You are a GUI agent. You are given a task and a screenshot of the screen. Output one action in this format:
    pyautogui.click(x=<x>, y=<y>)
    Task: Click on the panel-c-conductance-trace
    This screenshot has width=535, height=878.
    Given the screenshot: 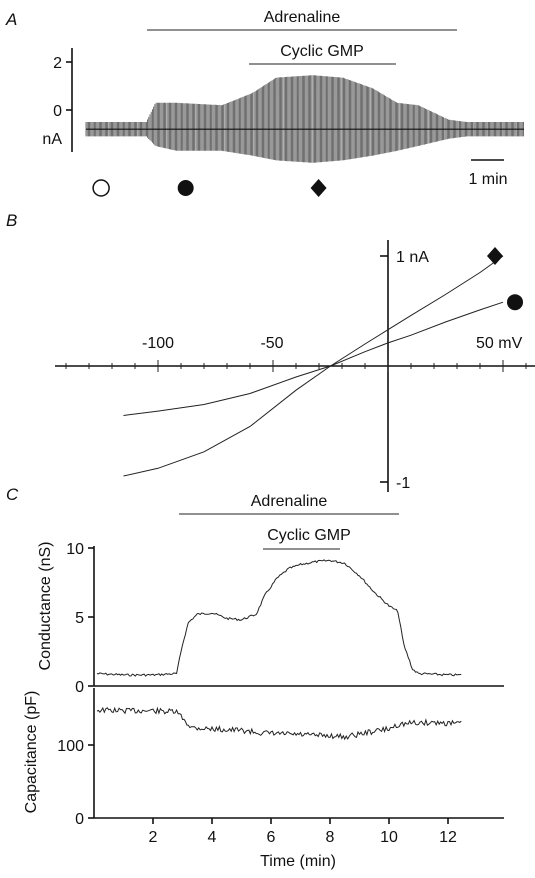 What is the action you would take?
    pyautogui.click(x=279, y=618)
    